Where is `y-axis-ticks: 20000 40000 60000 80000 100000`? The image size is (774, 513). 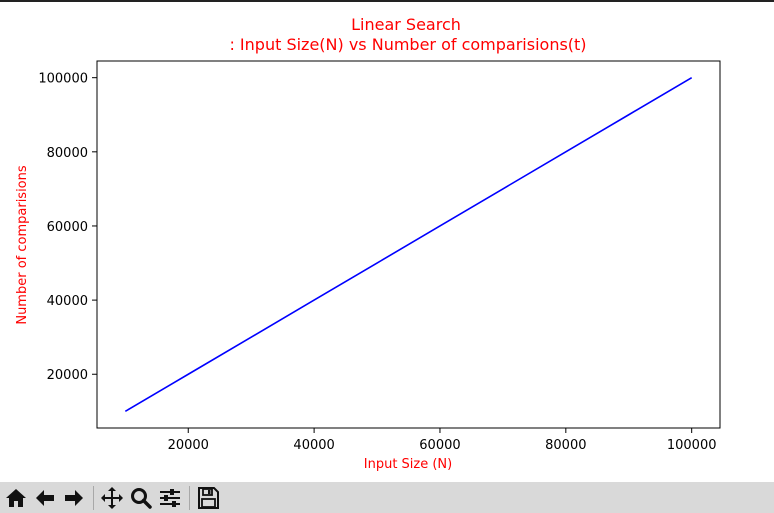 y-axis-ticks: 20000 40000 60000 80000 100000 is located at coordinates (67, 227).